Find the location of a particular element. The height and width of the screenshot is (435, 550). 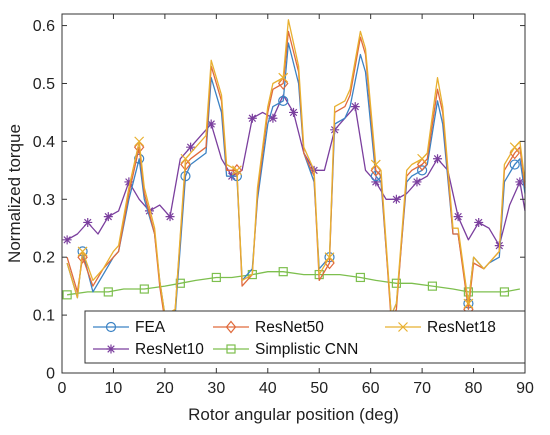

legend-item: ResNet18 is located at coordinates (440, 327).